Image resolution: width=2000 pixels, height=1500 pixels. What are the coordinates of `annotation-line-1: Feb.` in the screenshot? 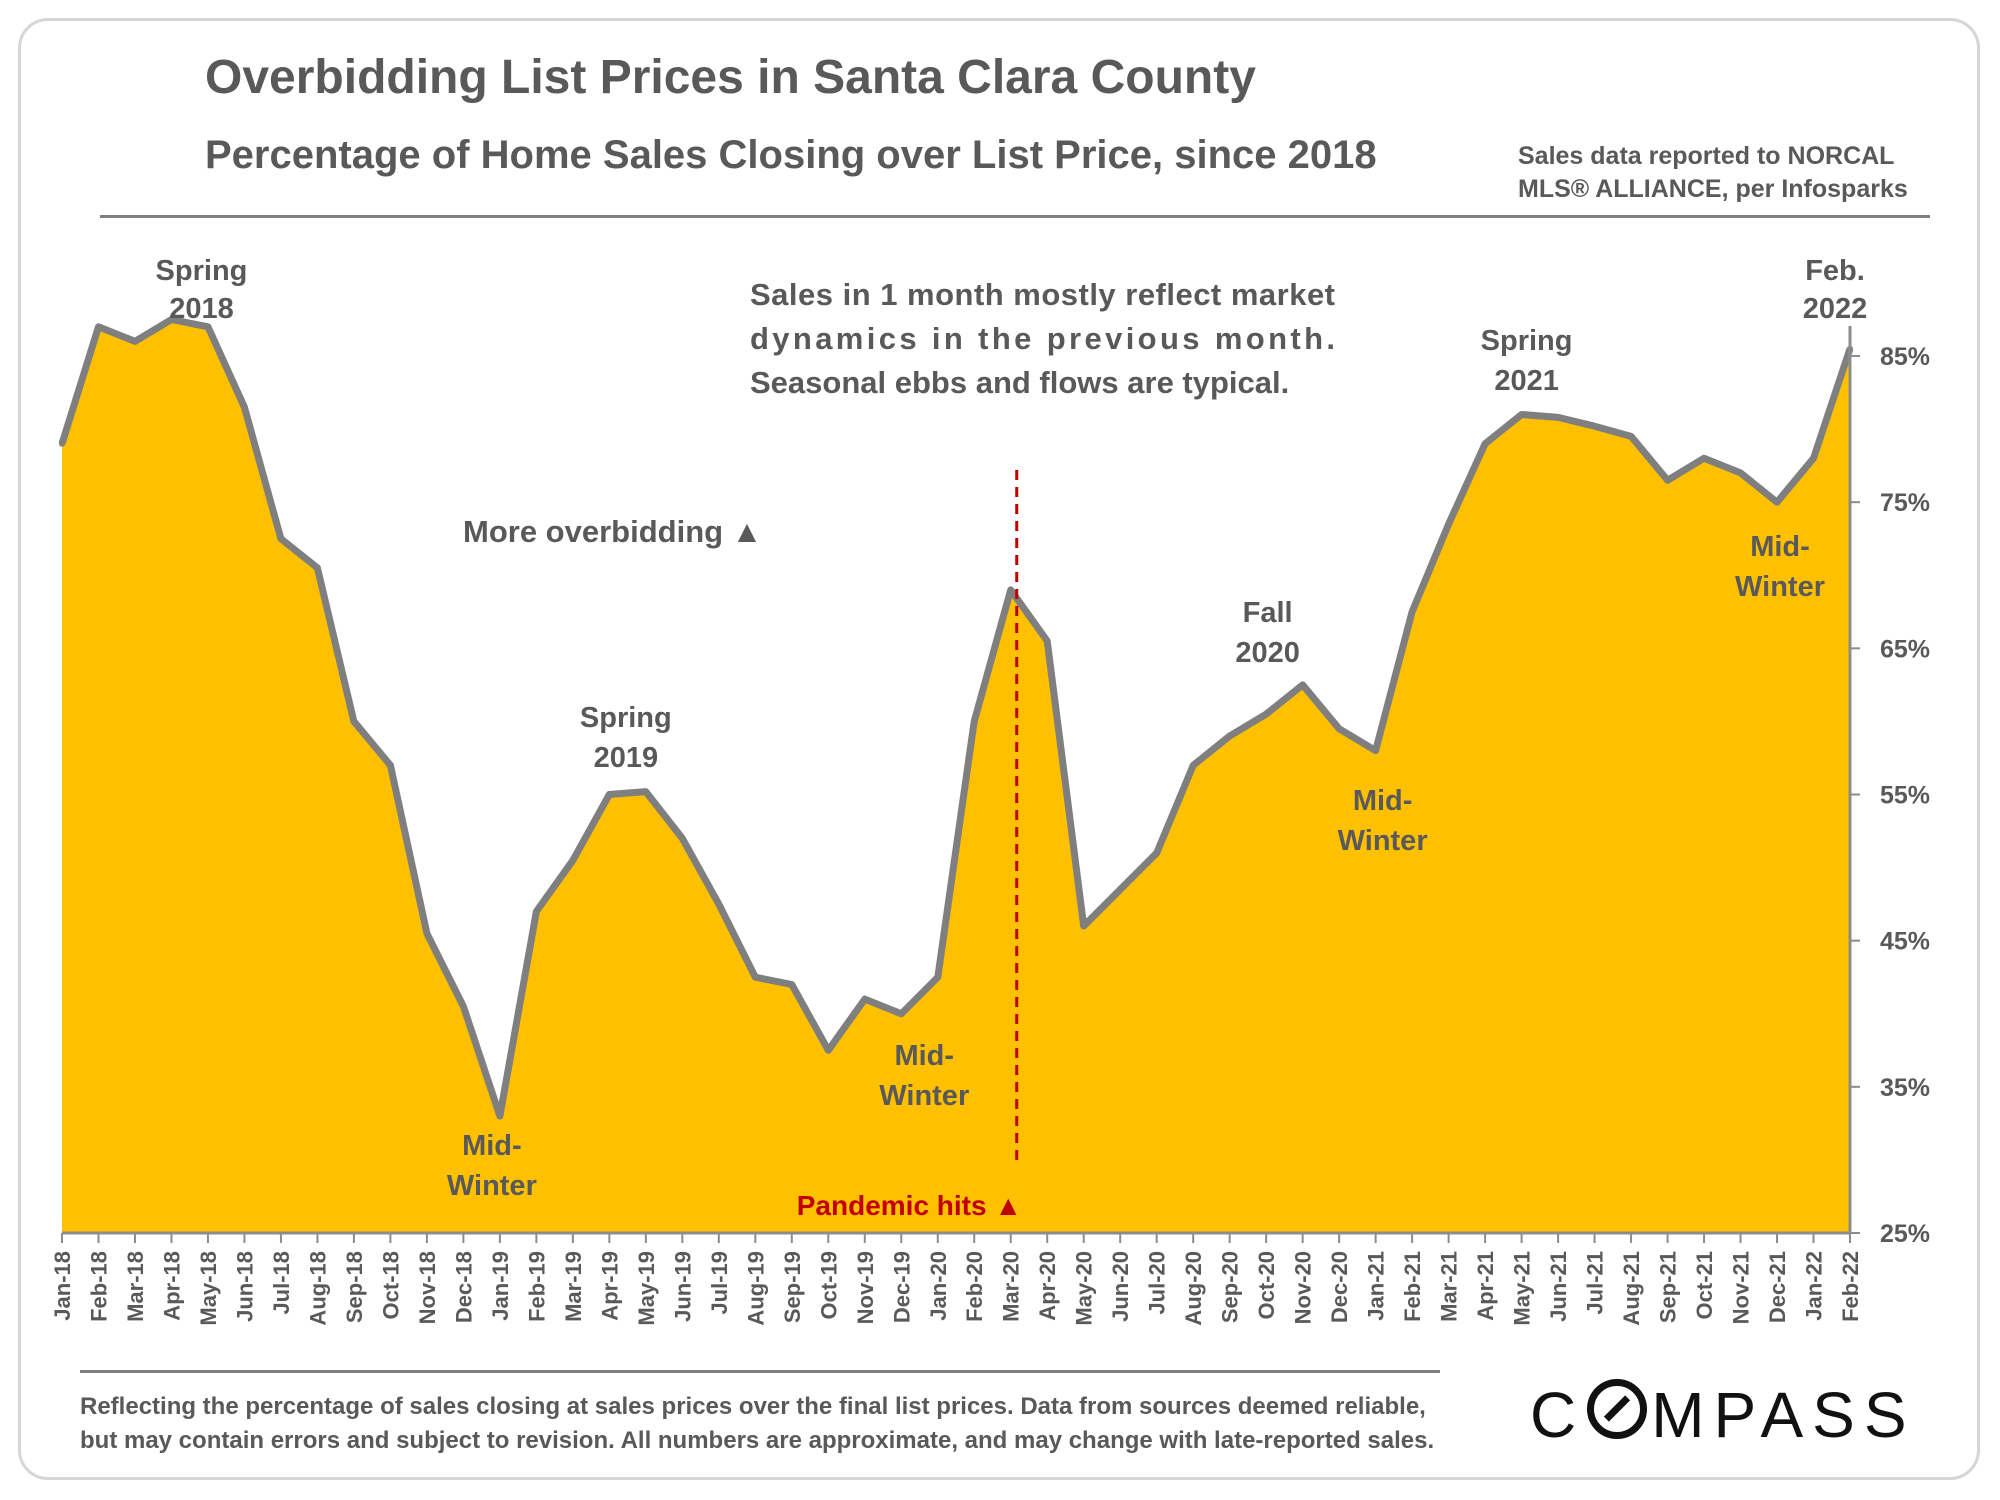 It's located at (1835, 271).